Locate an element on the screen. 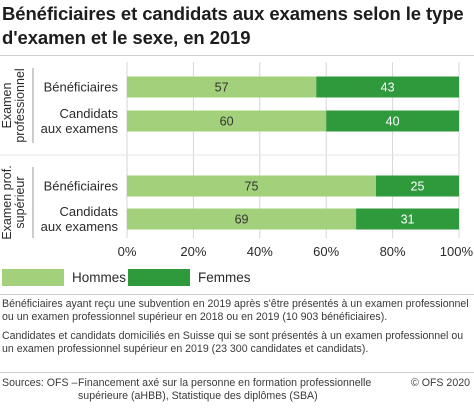  legend-swatch-hommes is located at coordinates (33, 277).